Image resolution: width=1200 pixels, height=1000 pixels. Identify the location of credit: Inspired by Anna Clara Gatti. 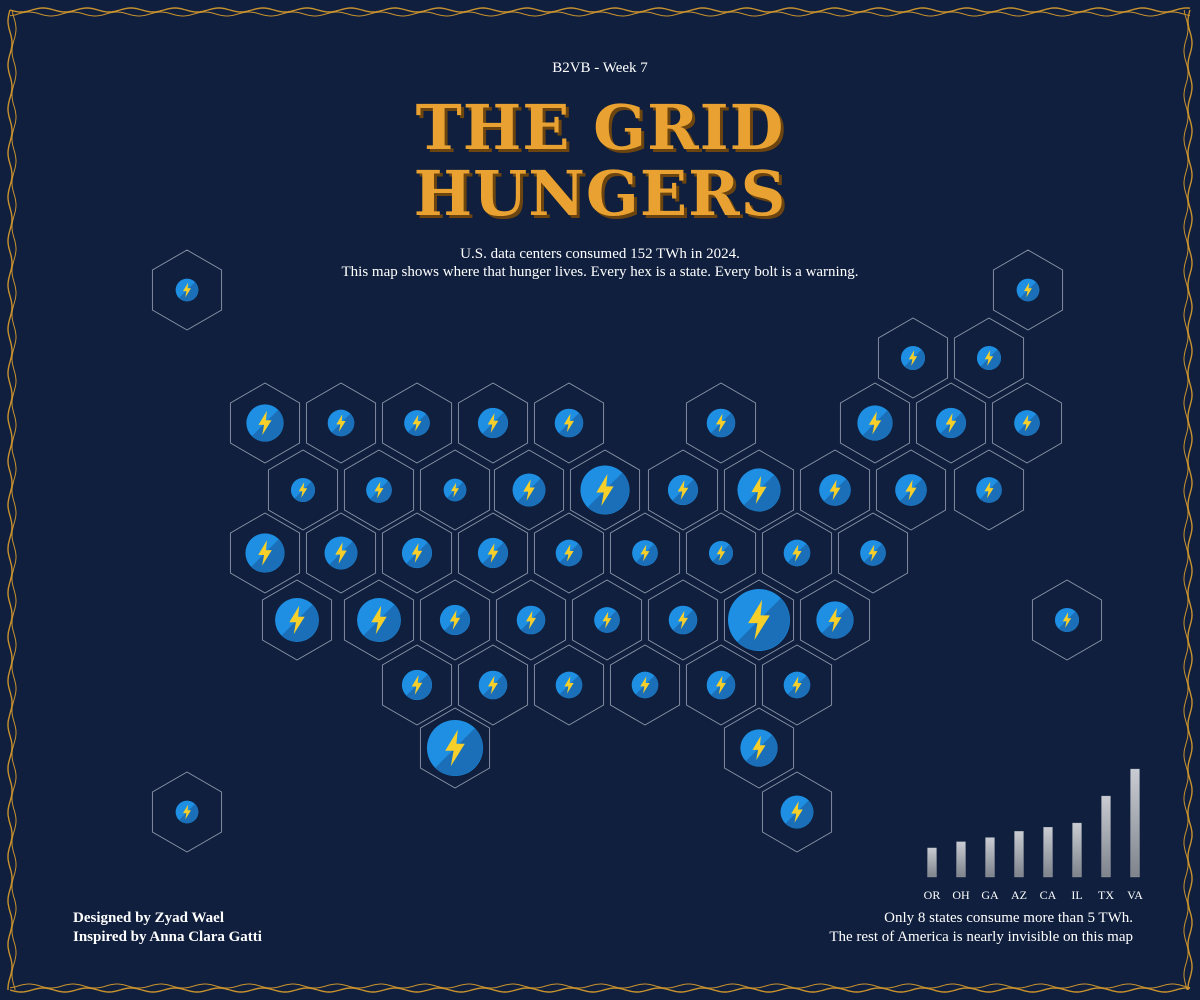
(167, 937).